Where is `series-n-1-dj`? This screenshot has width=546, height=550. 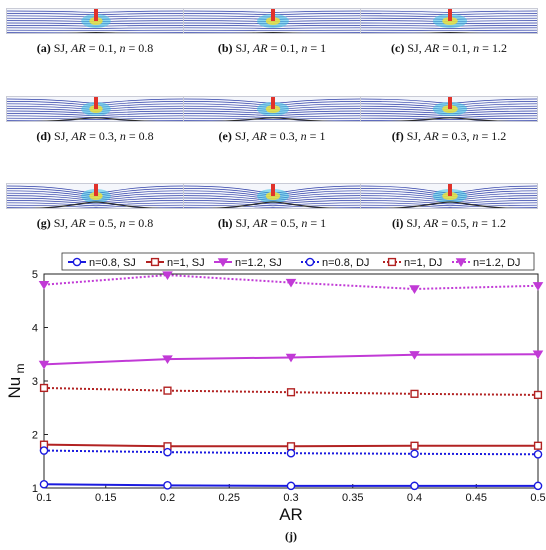
series-n-1-dj is located at coordinates (291, 391).